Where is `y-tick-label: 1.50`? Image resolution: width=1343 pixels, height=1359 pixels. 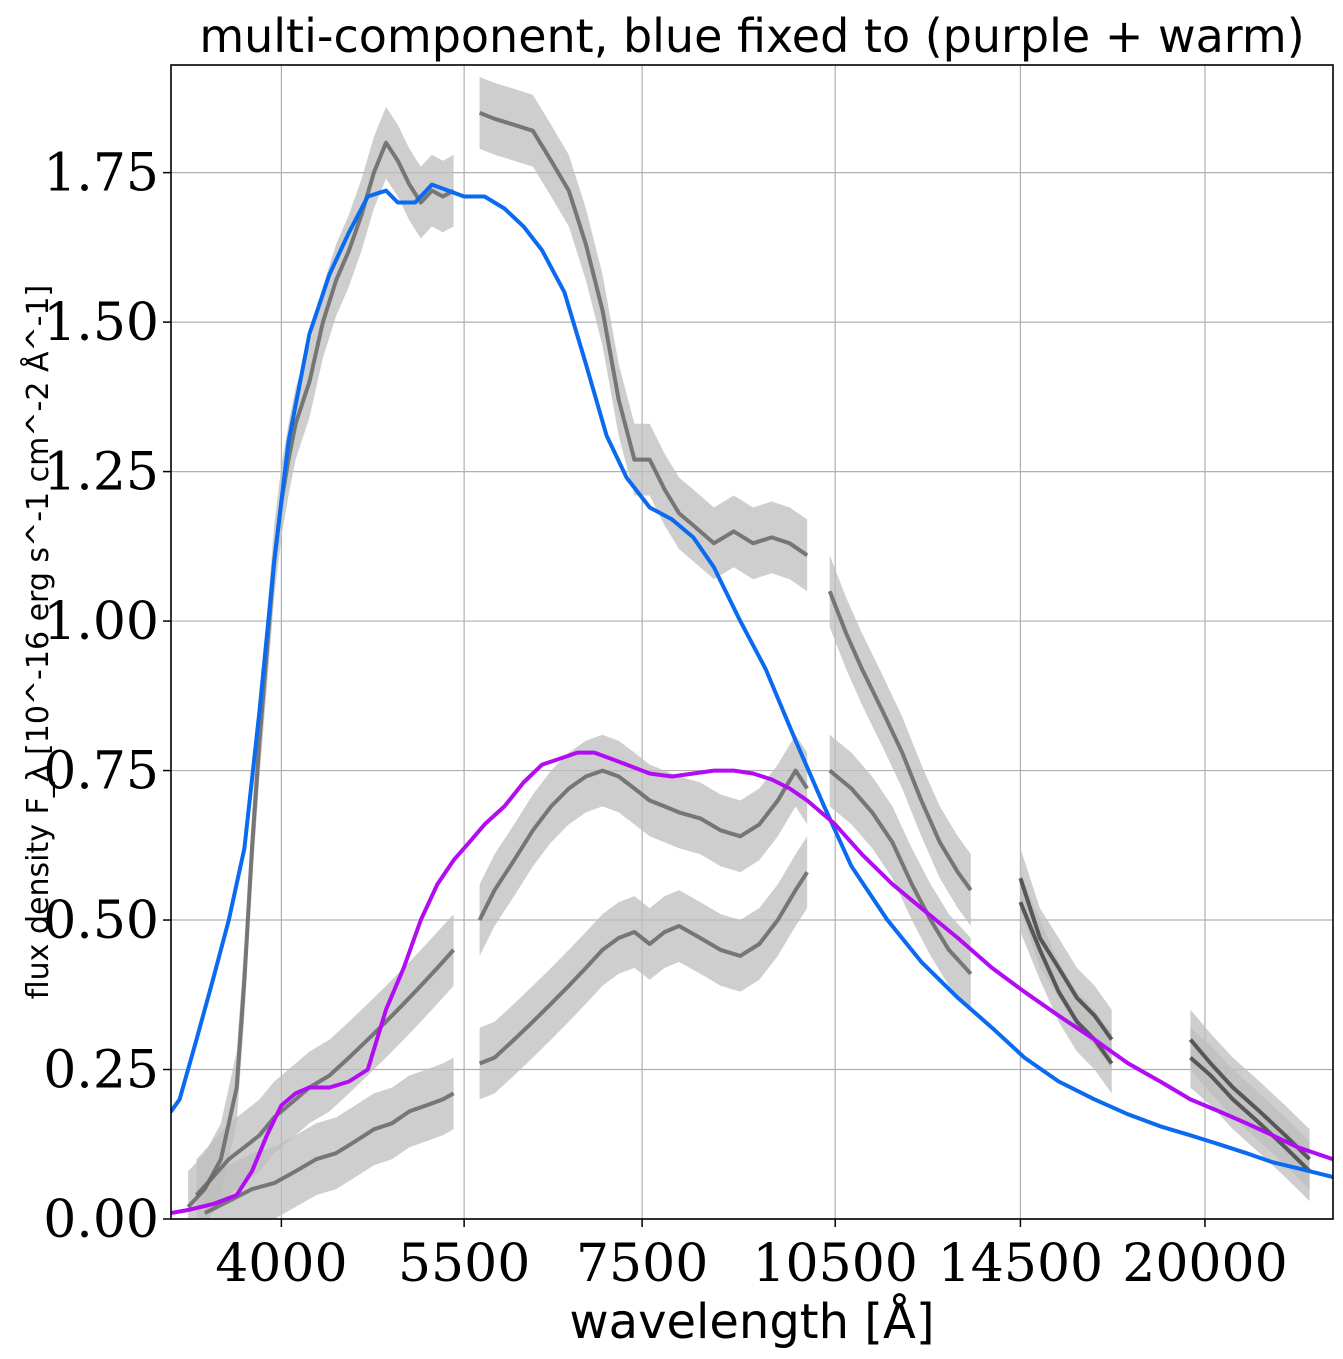
y-tick-label: 1.50 is located at coordinates (101, 323).